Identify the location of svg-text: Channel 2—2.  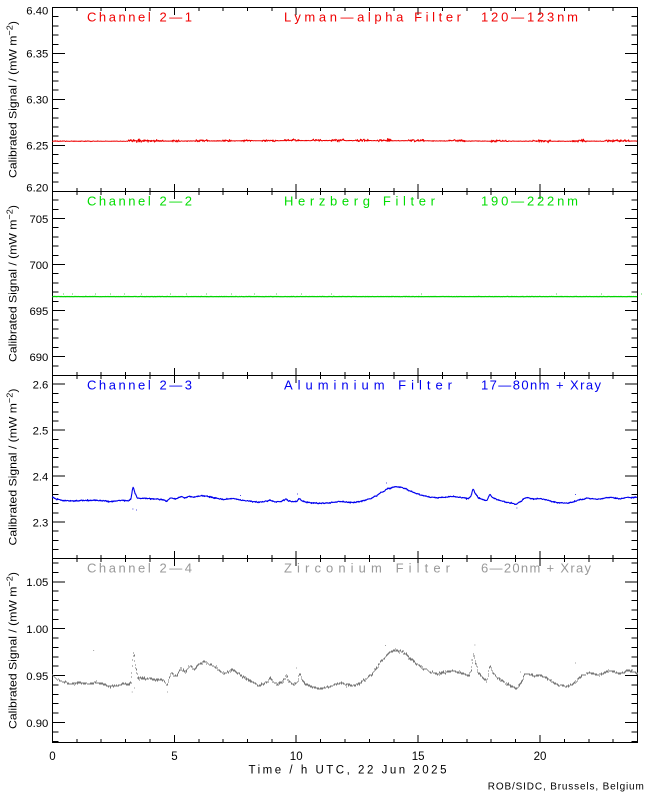
(139, 201).